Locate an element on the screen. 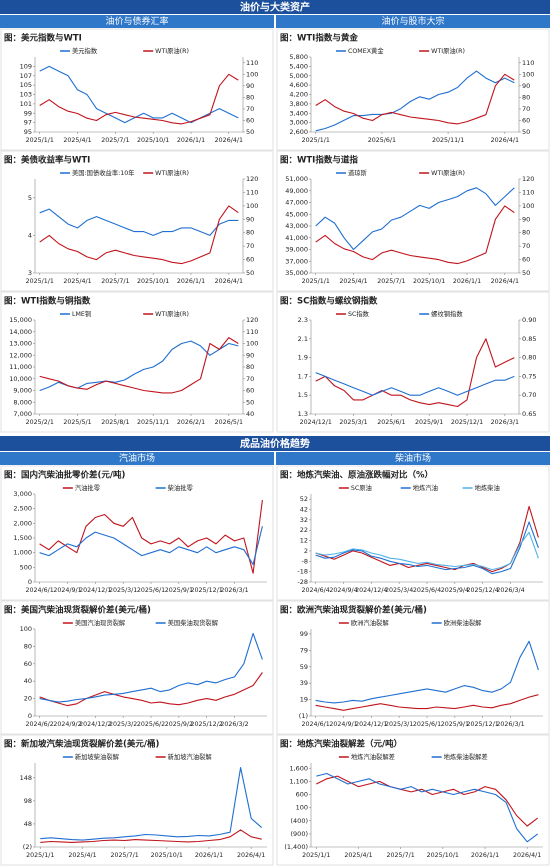 The width and height of the screenshot is (550, 866). y-tick-label: 600 is located at coordinates (302, 795).